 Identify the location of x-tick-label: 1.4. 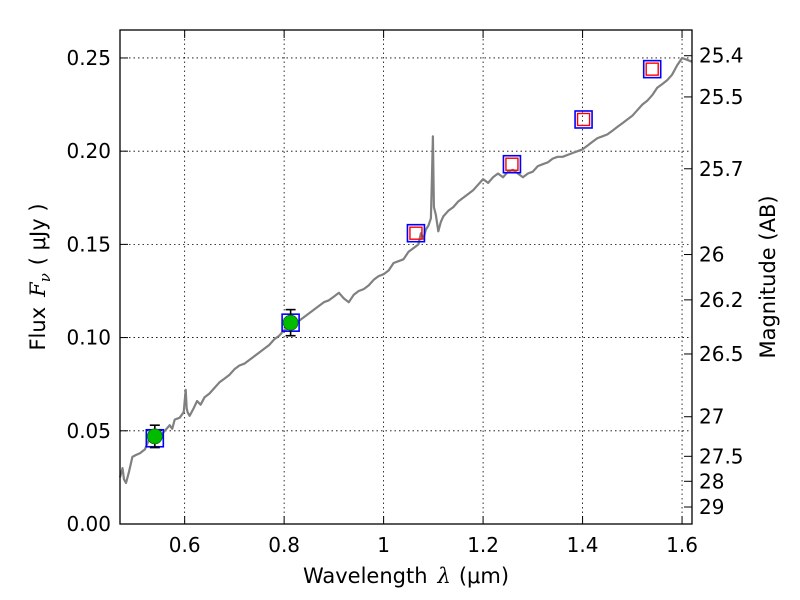
(583, 545).